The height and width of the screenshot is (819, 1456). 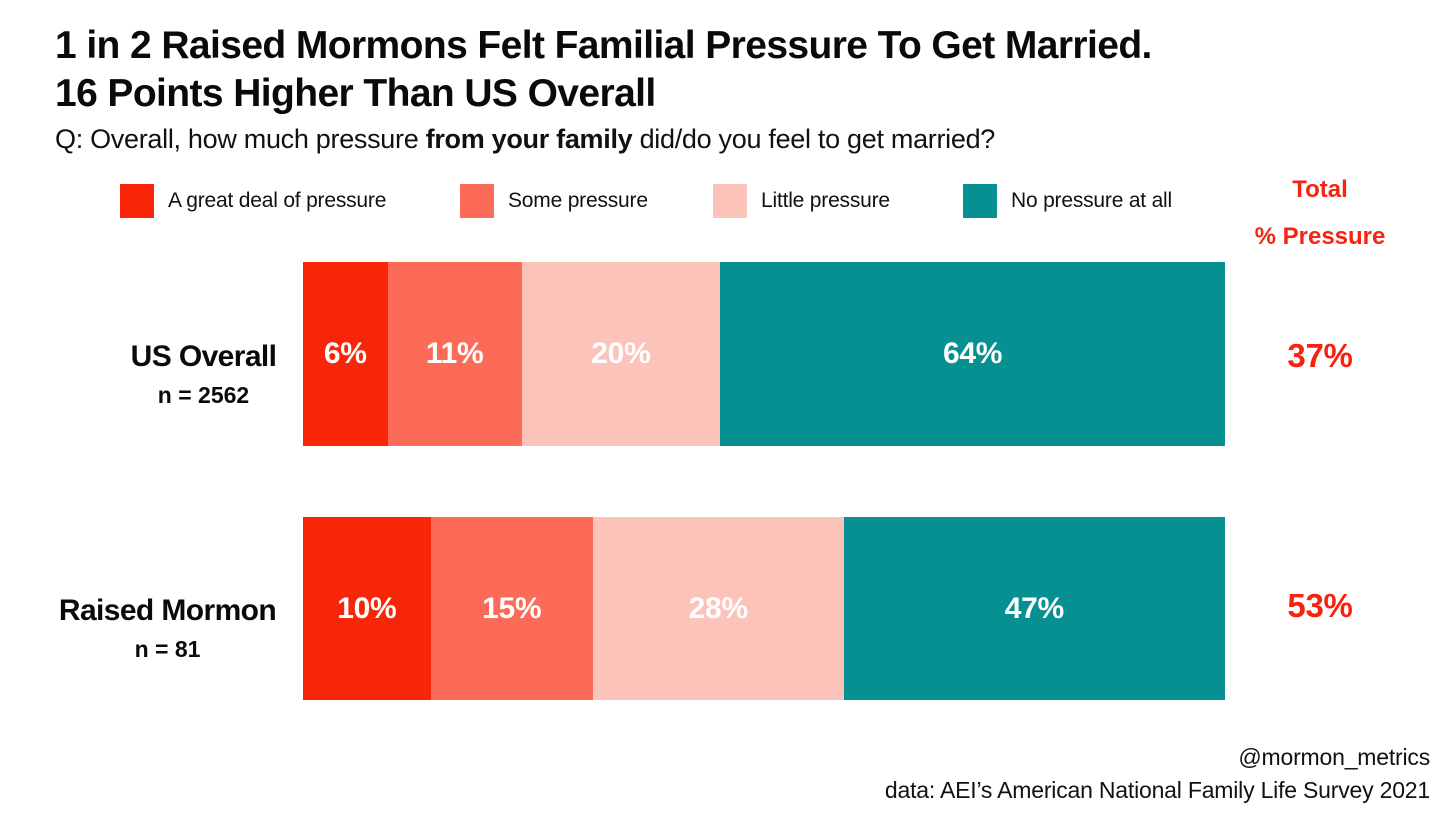 I want to click on legend-item-little: Little pressure, so click(x=801, y=201).